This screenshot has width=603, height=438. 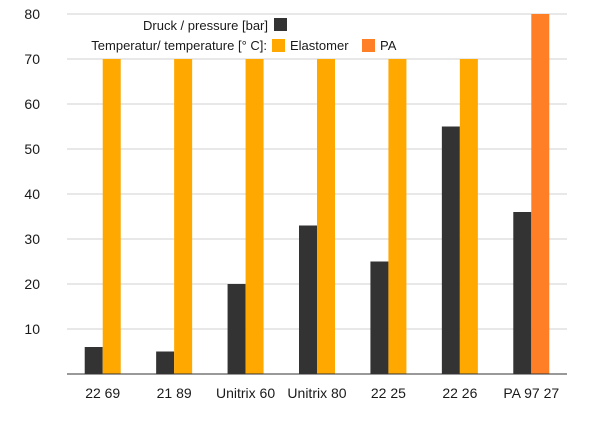 I want to click on x-tick-label: 22 26, so click(x=459, y=393).